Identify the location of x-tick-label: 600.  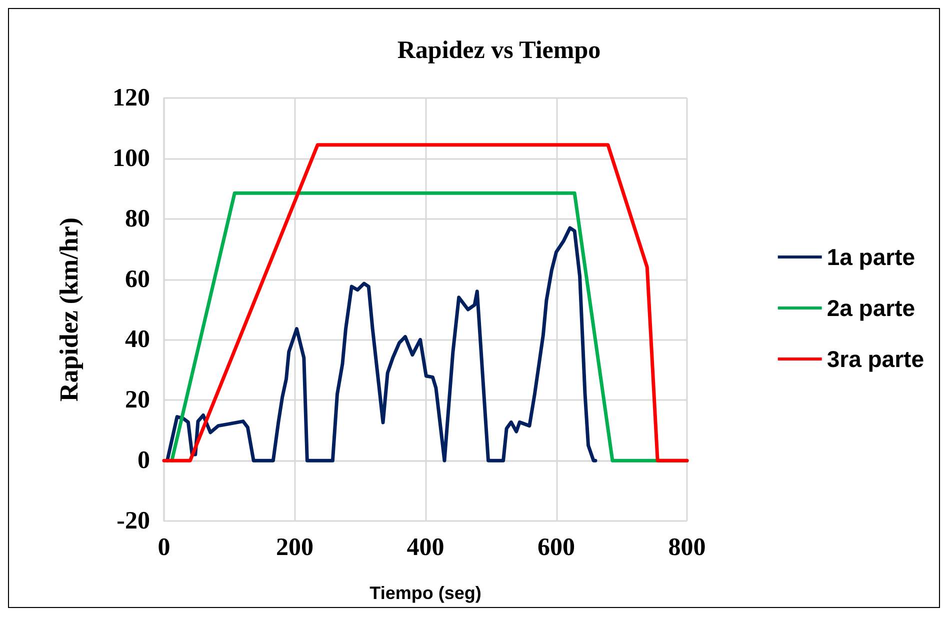
(556, 547).